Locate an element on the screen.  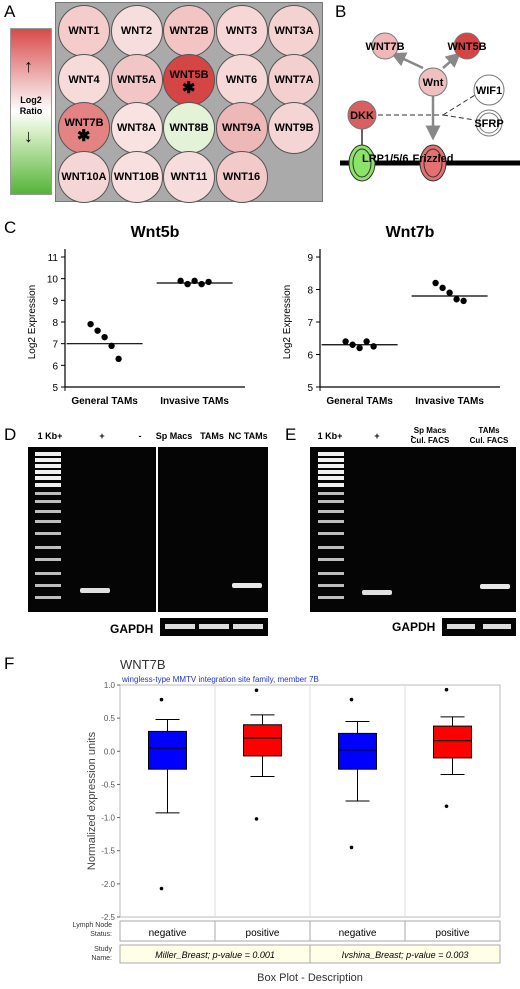
gene-label: WNT5A is located at coordinates (136, 79).